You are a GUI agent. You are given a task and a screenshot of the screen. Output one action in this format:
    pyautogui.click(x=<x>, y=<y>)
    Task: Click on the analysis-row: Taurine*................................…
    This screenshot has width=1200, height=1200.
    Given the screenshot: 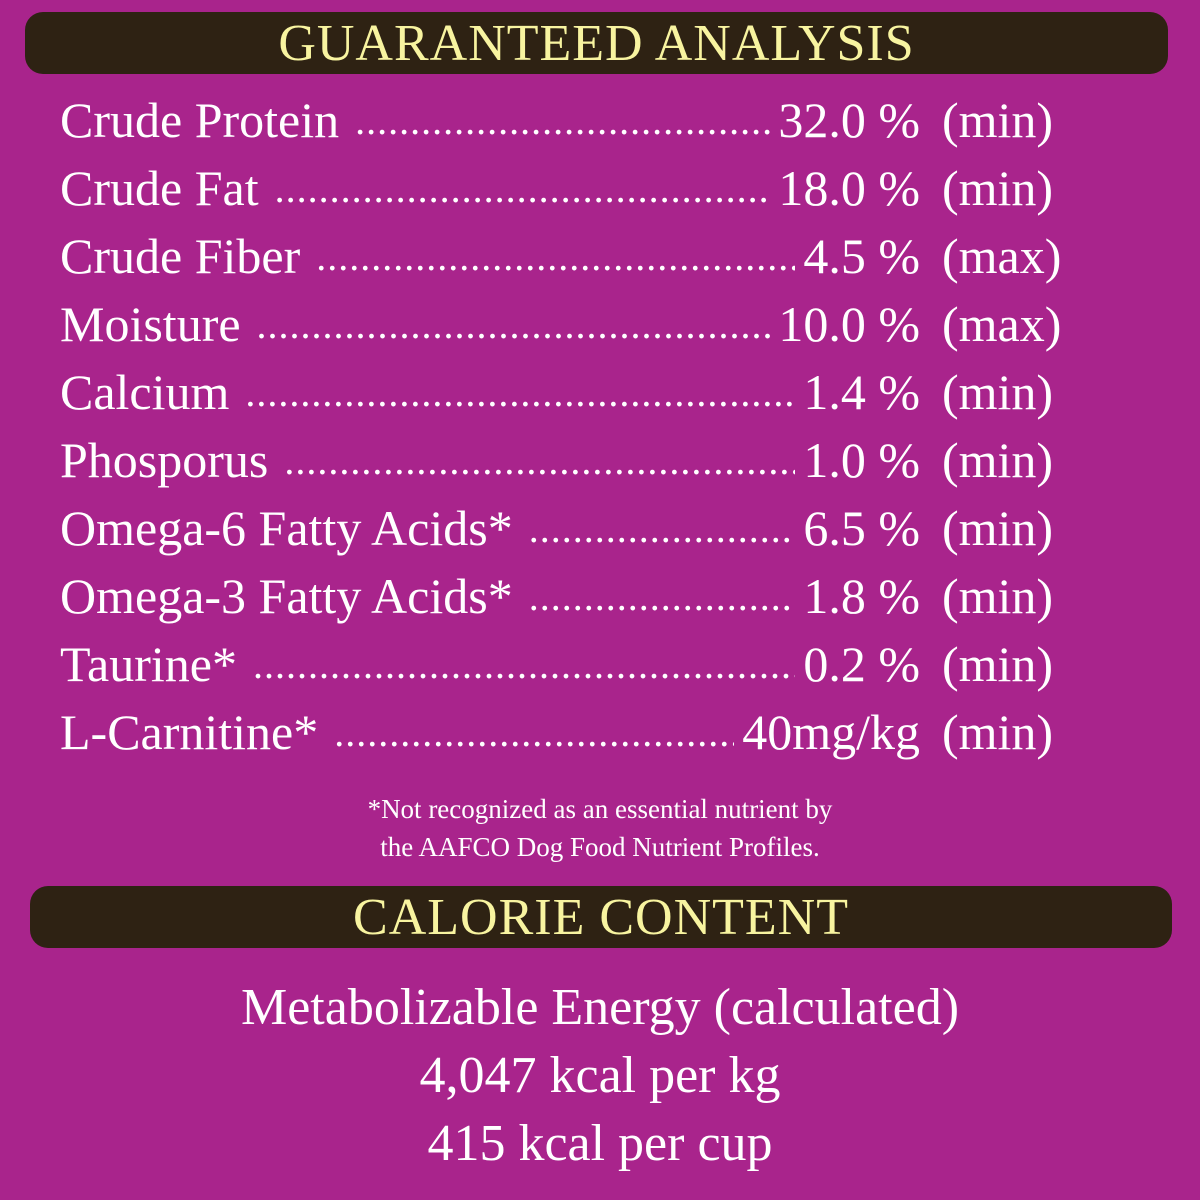 What is the action you would take?
    pyautogui.click(x=560, y=664)
    